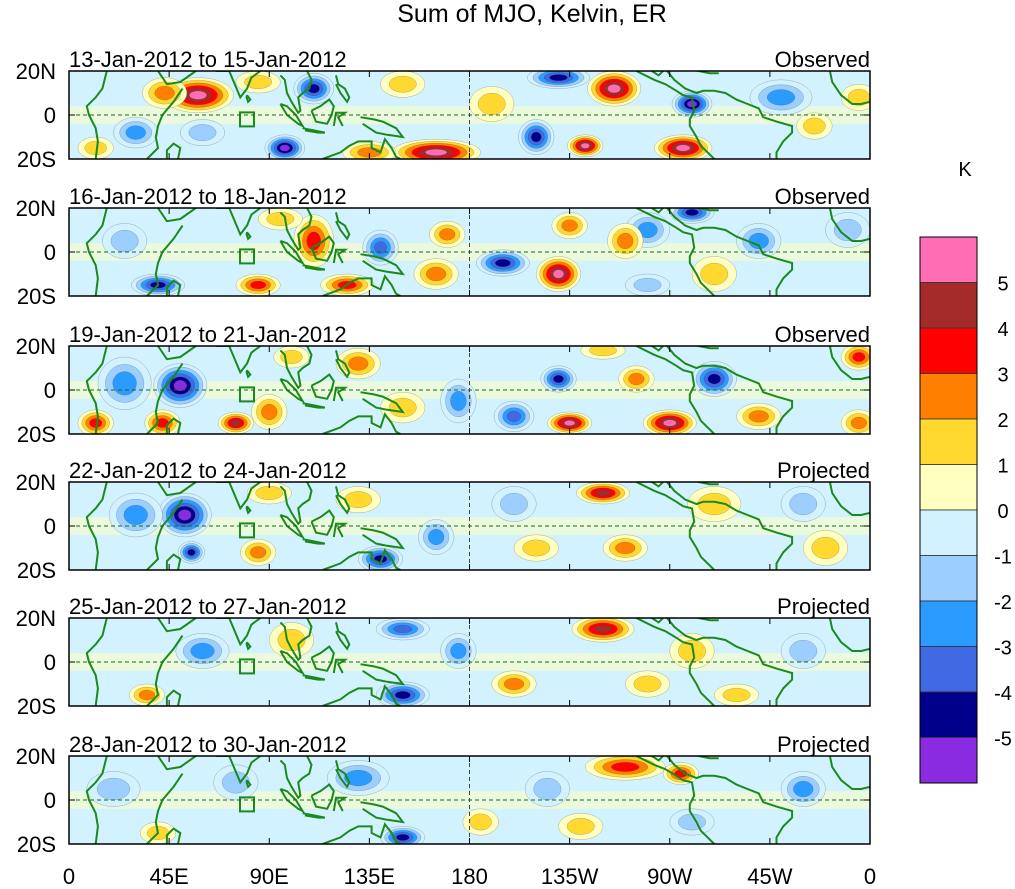  Describe the element at coordinates (769, 876) in the screenshot. I see `x-tick-label: 45W` at that location.